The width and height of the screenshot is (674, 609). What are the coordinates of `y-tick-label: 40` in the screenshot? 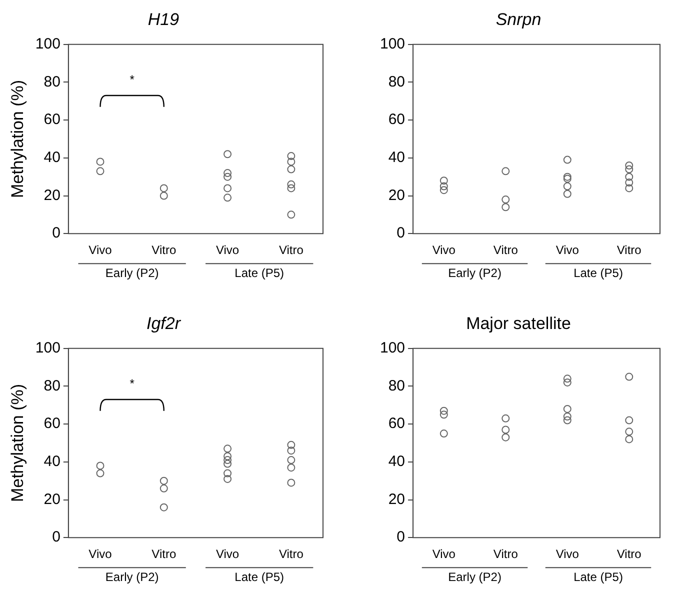 It's located at (397, 461).